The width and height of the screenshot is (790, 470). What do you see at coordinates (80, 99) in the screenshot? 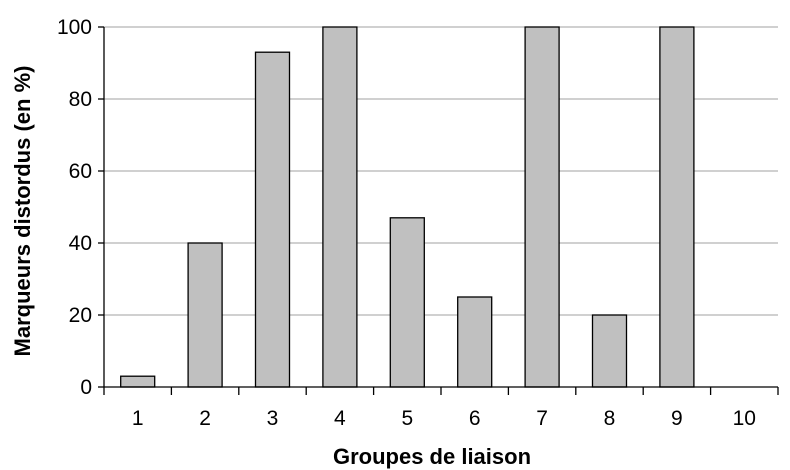
I see `y-tick-label: 80` at bounding box center [80, 99].